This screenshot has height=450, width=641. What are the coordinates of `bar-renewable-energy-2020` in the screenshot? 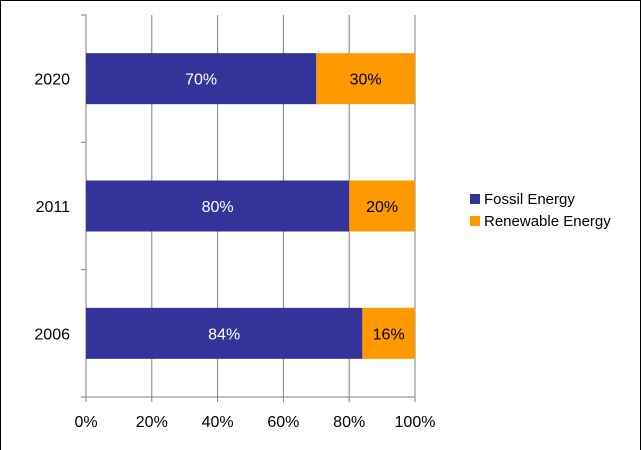 It's located at (365, 79).